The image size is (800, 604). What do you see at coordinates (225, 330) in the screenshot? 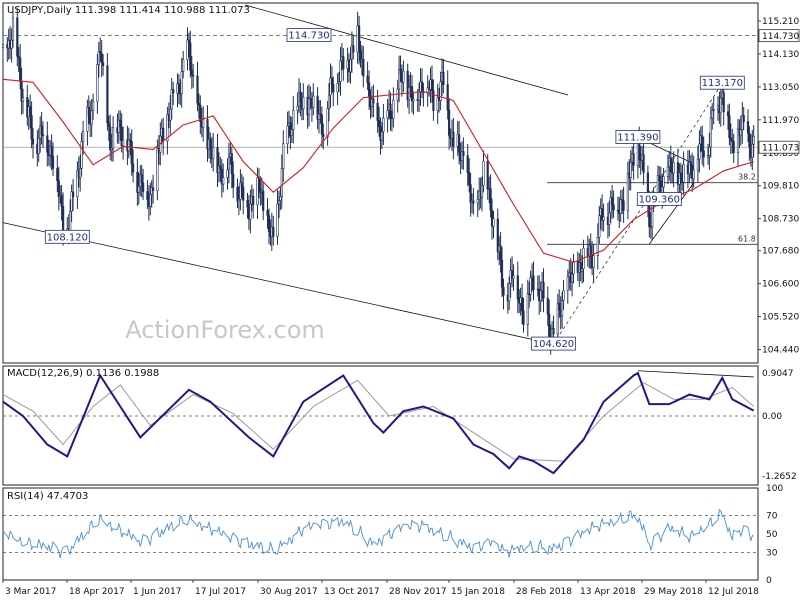
I see `watermark: ActionForex.com` at bounding box center [225, 330].